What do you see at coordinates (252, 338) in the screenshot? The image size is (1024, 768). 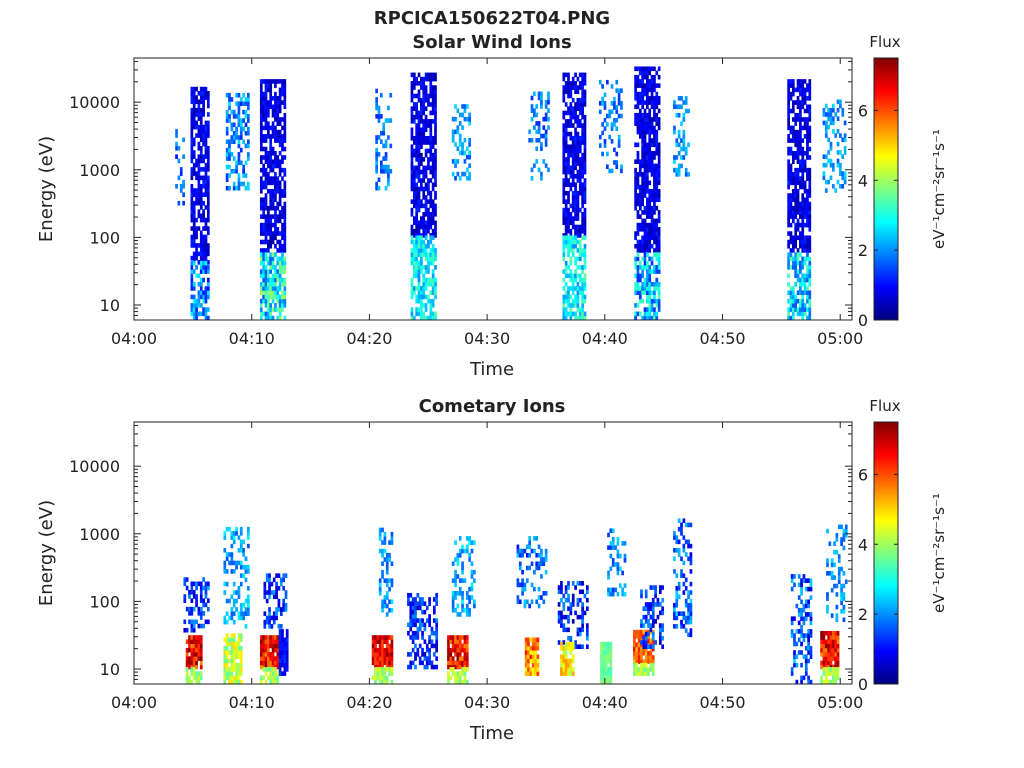 I see `x-tick-label: 04:10` at bounding box center [252, 338].